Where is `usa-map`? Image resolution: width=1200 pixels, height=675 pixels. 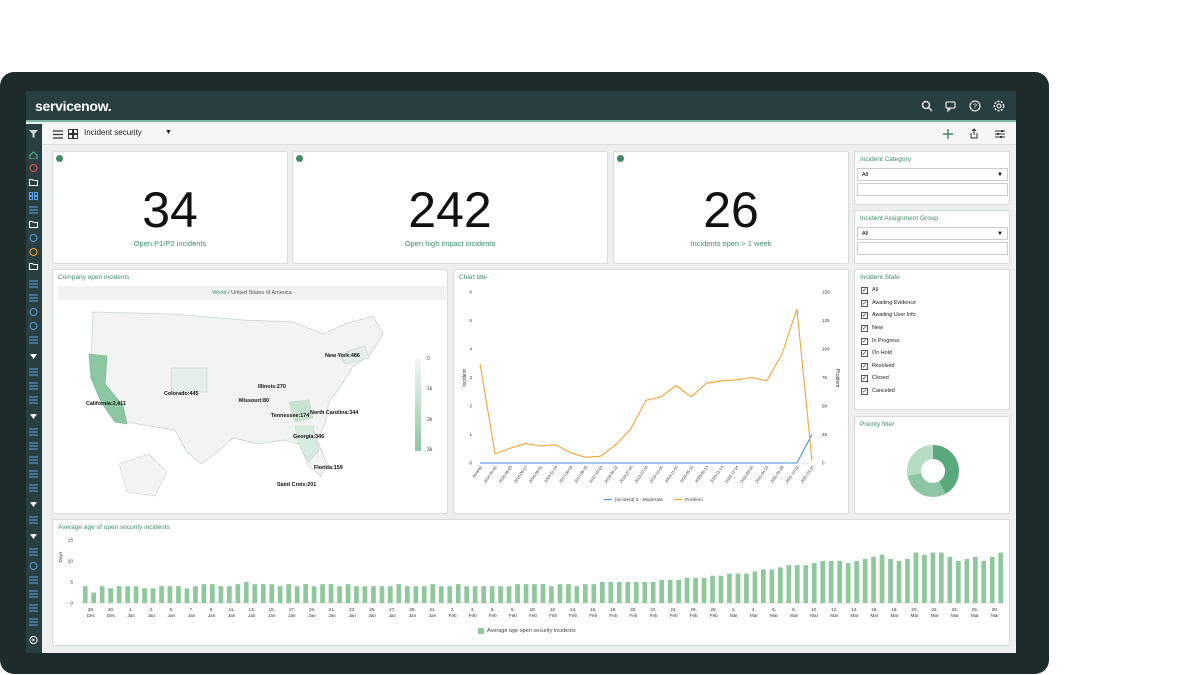 usa-map is located at coordinates (239, 404).